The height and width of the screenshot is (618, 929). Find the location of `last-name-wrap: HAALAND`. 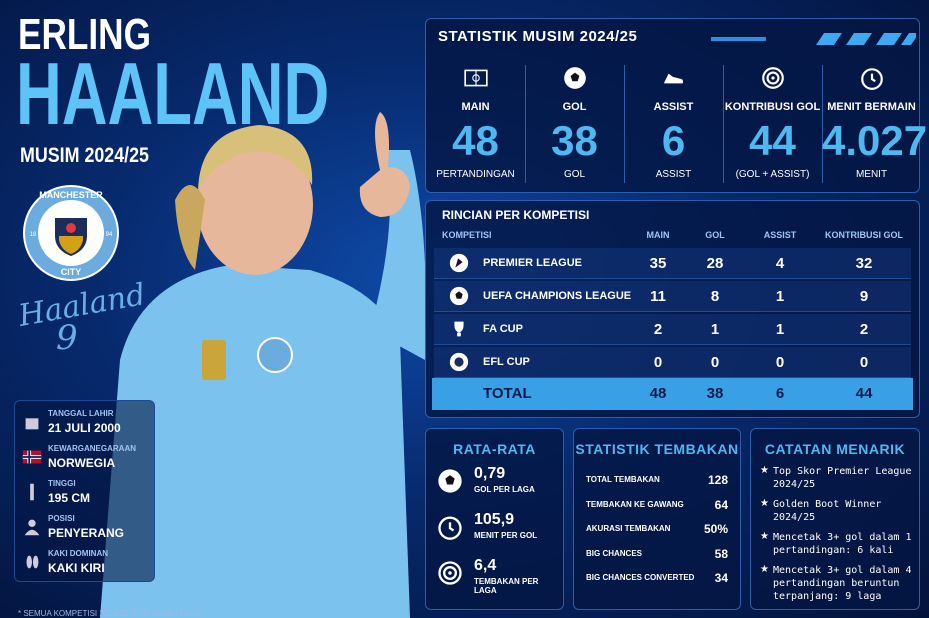

last-name-wrap: HAALAND is located at coordinates (233, 94).